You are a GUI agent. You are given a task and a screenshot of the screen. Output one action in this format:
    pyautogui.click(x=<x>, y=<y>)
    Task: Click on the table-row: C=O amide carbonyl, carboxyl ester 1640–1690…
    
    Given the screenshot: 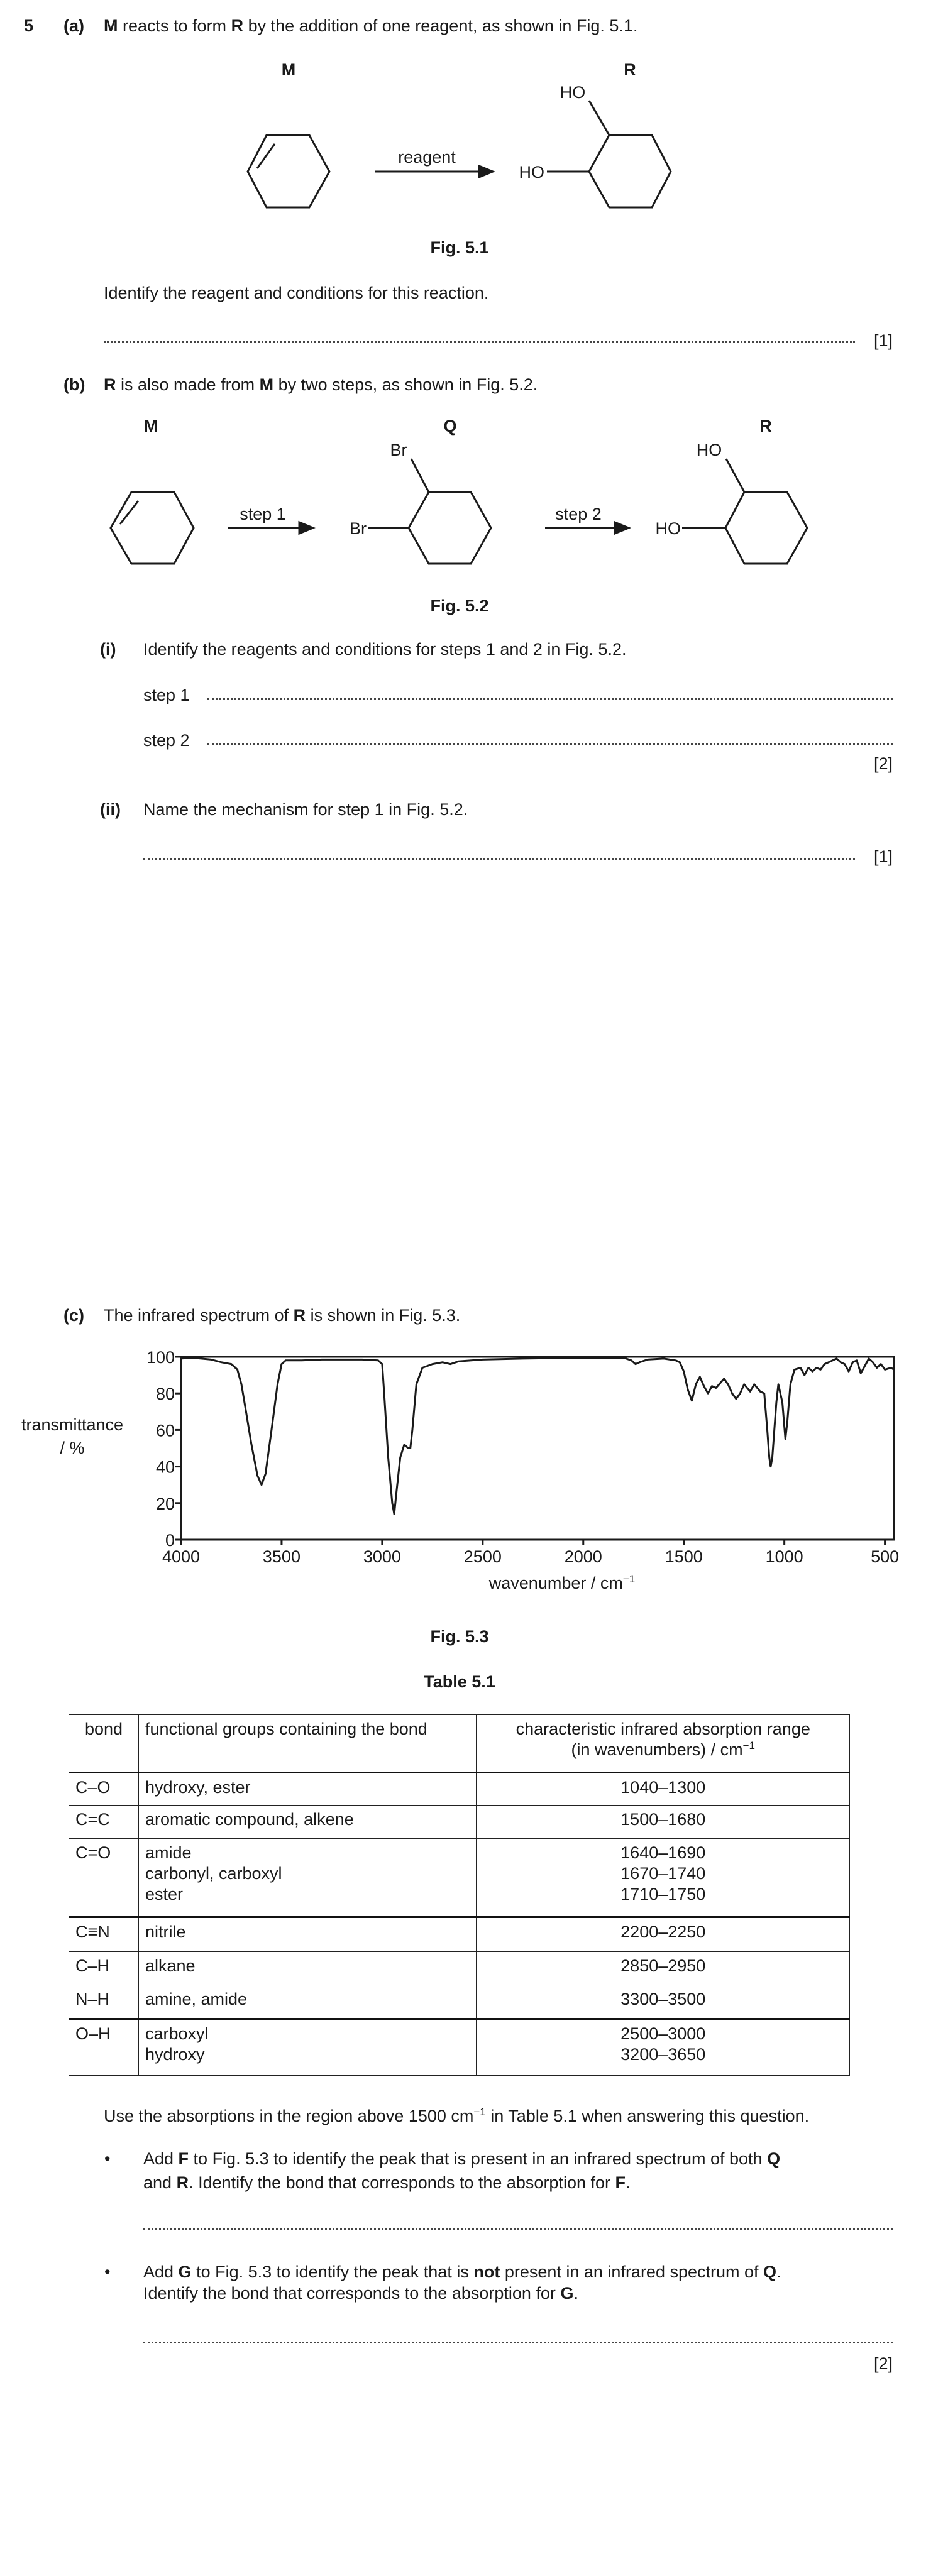 What is the action you would take?
    pyautogui.click(x=459, y=1878)
    